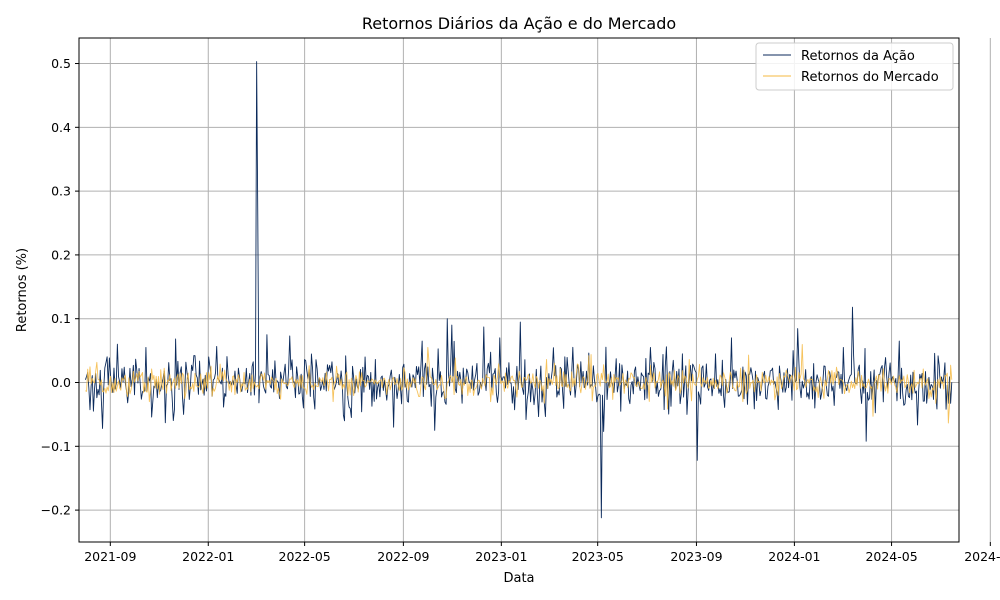  Describe the element at coordinates (61, 127) in the screenshot. I see `y-tick-label: 0.4` at that location.